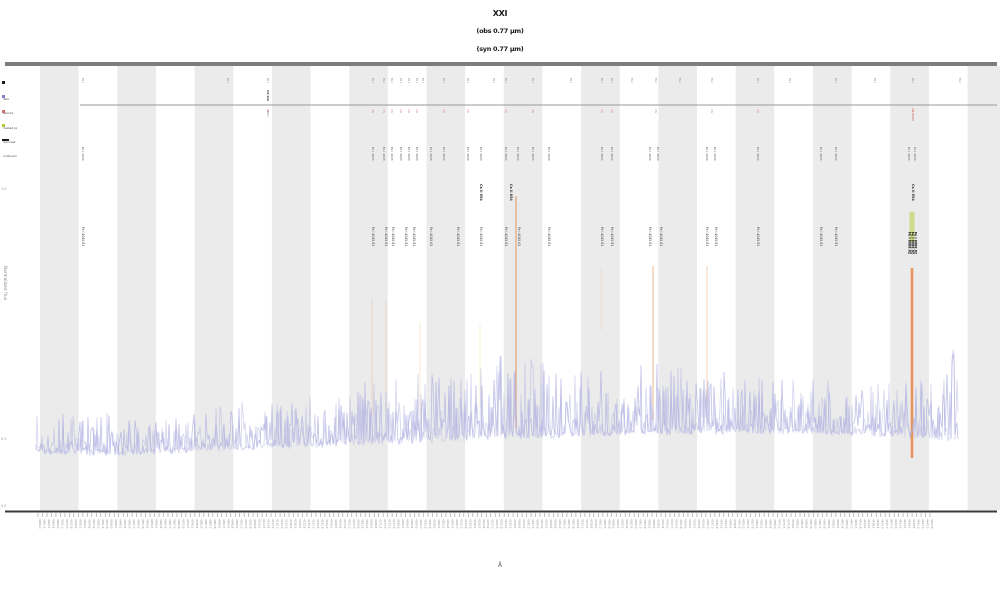 Image resolution: width=1000 pixels, height=600 pixels. Describe the element at coordinates (766, 524) in the screenshot. I see `x-tick-label: 4364.5` at that location.